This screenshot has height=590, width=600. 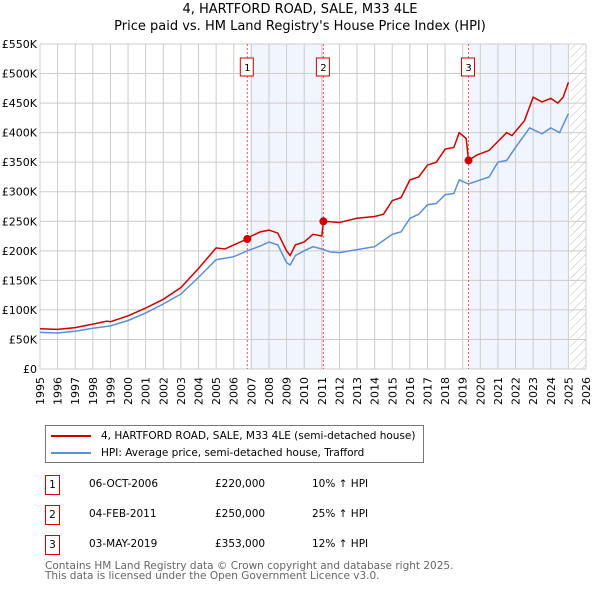 What do you see at coordinates (445, 391) in the screenshot?
I see `x-tick-label: 2018` at bounding box center [445, 391].